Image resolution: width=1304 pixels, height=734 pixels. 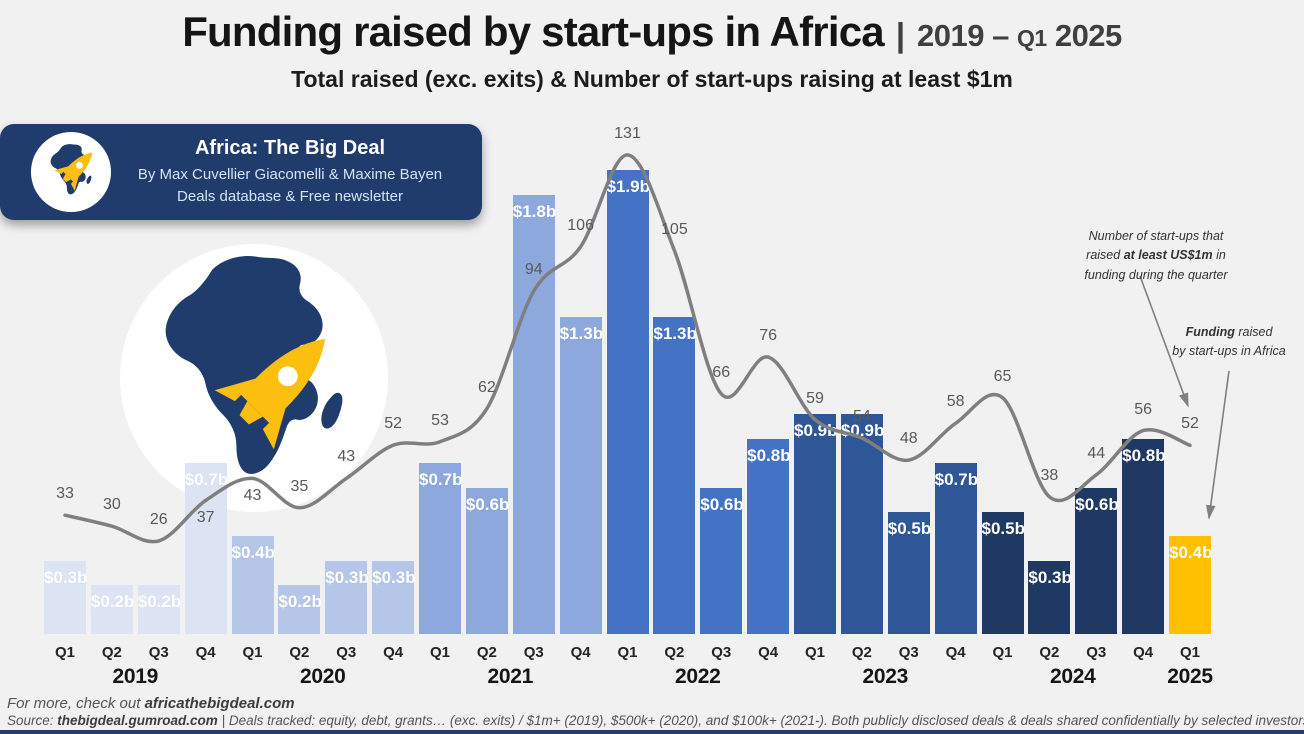 I want to click on funding-bar-2022-Q4: $0.8b, so click(x=769, y=536).